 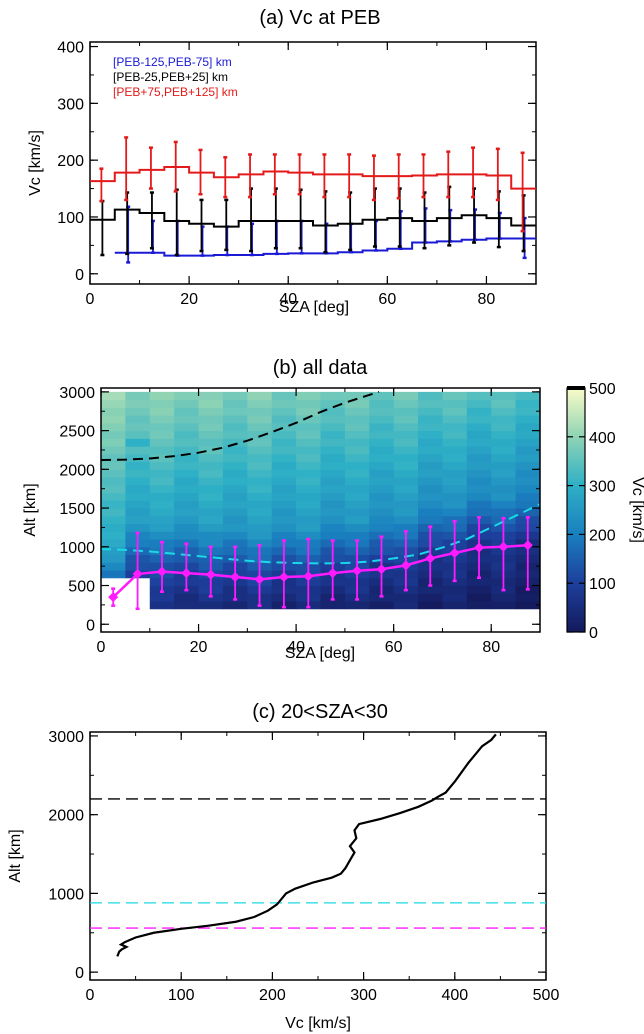 I want to click on colorbar-label: Vc [km/s], so click(x=636, y=510).